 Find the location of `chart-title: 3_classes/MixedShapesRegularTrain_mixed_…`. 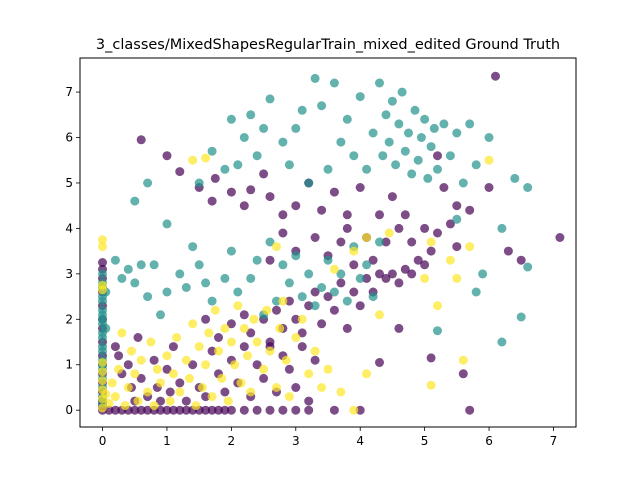

chart-title: 3_classes/MixedShapesRegularTrain_mixed_… is located at coordinates (328, 45).